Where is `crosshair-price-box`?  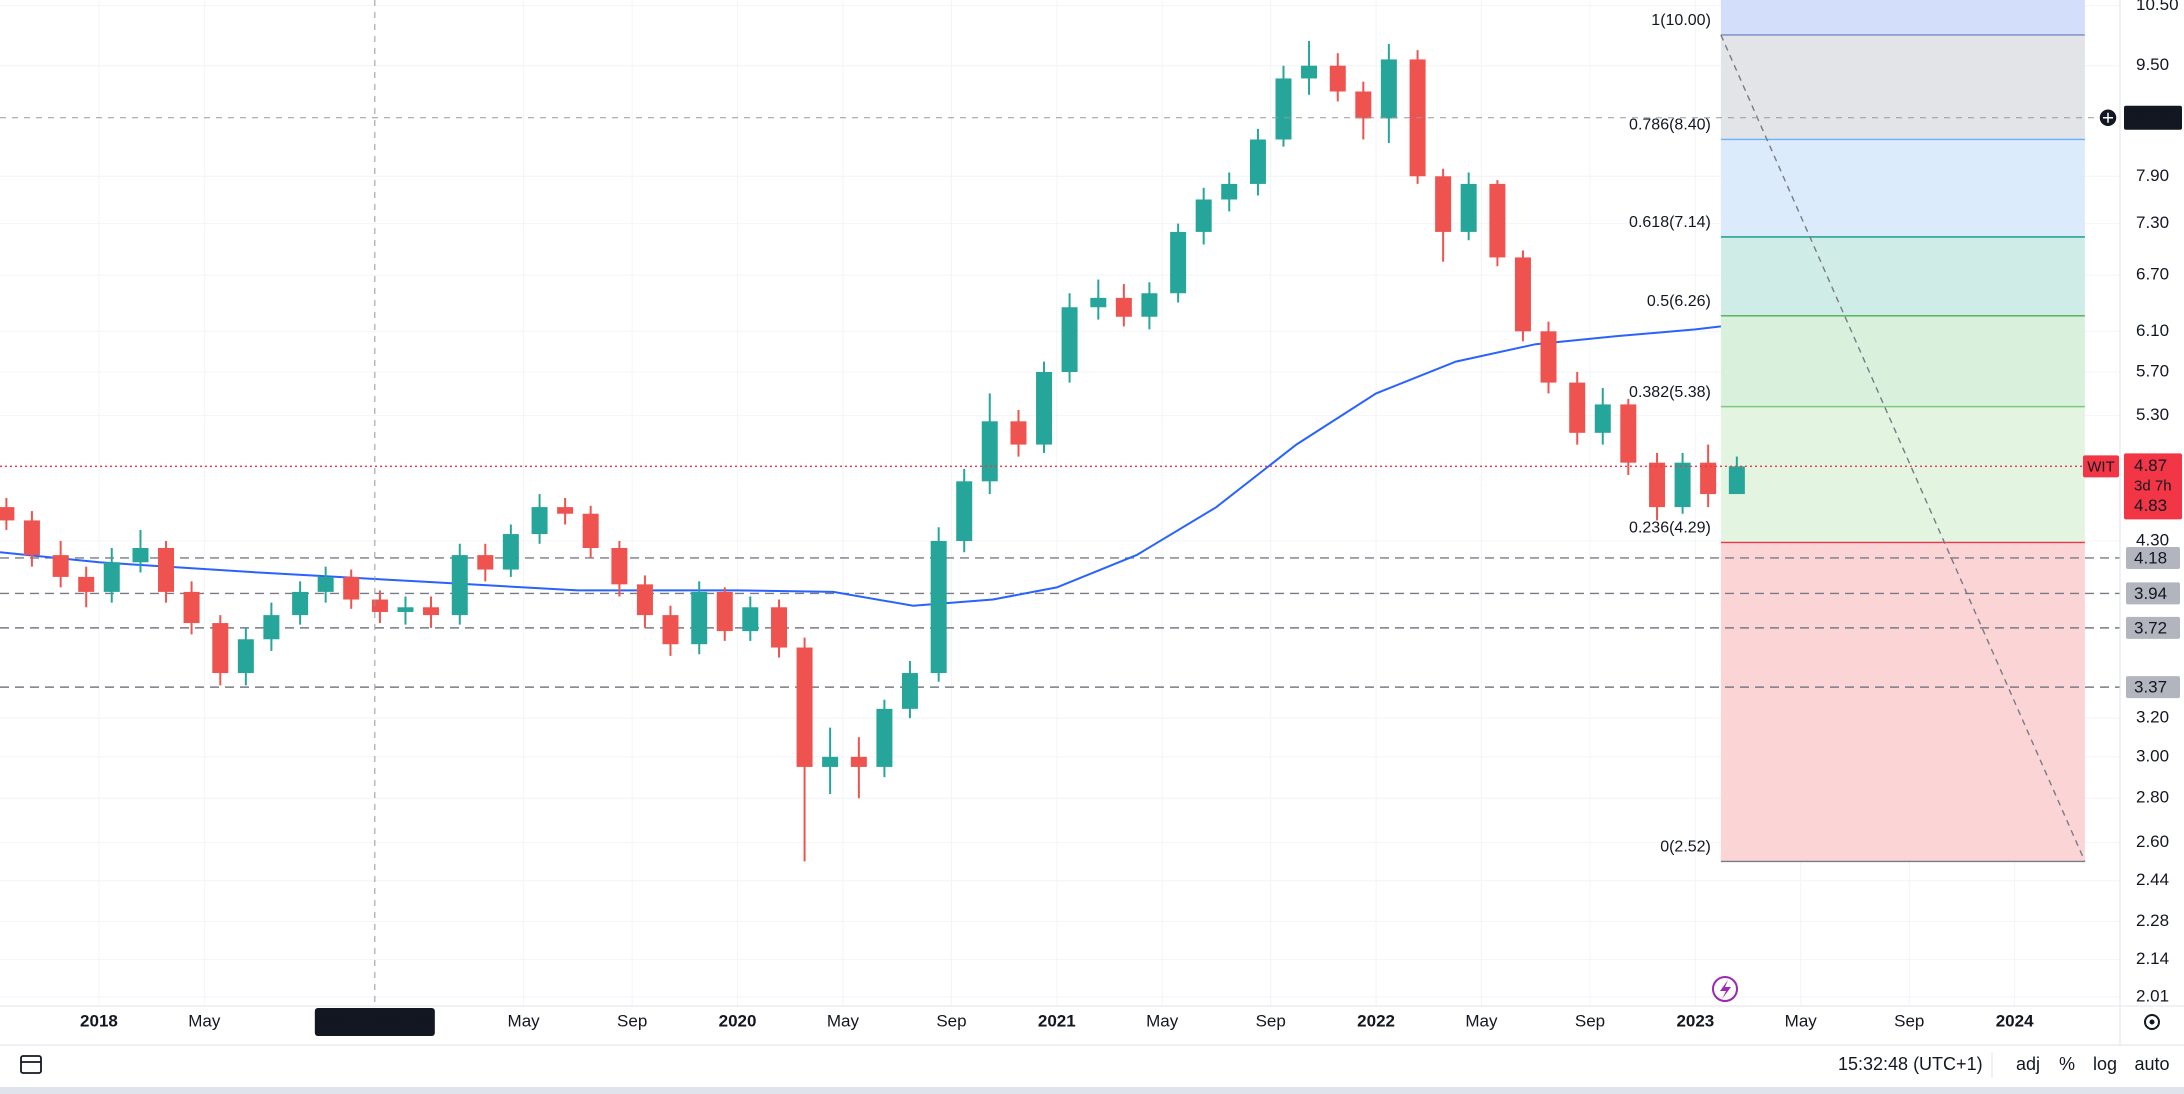
crosshair-price-box is located at coordinates (2153, 117).